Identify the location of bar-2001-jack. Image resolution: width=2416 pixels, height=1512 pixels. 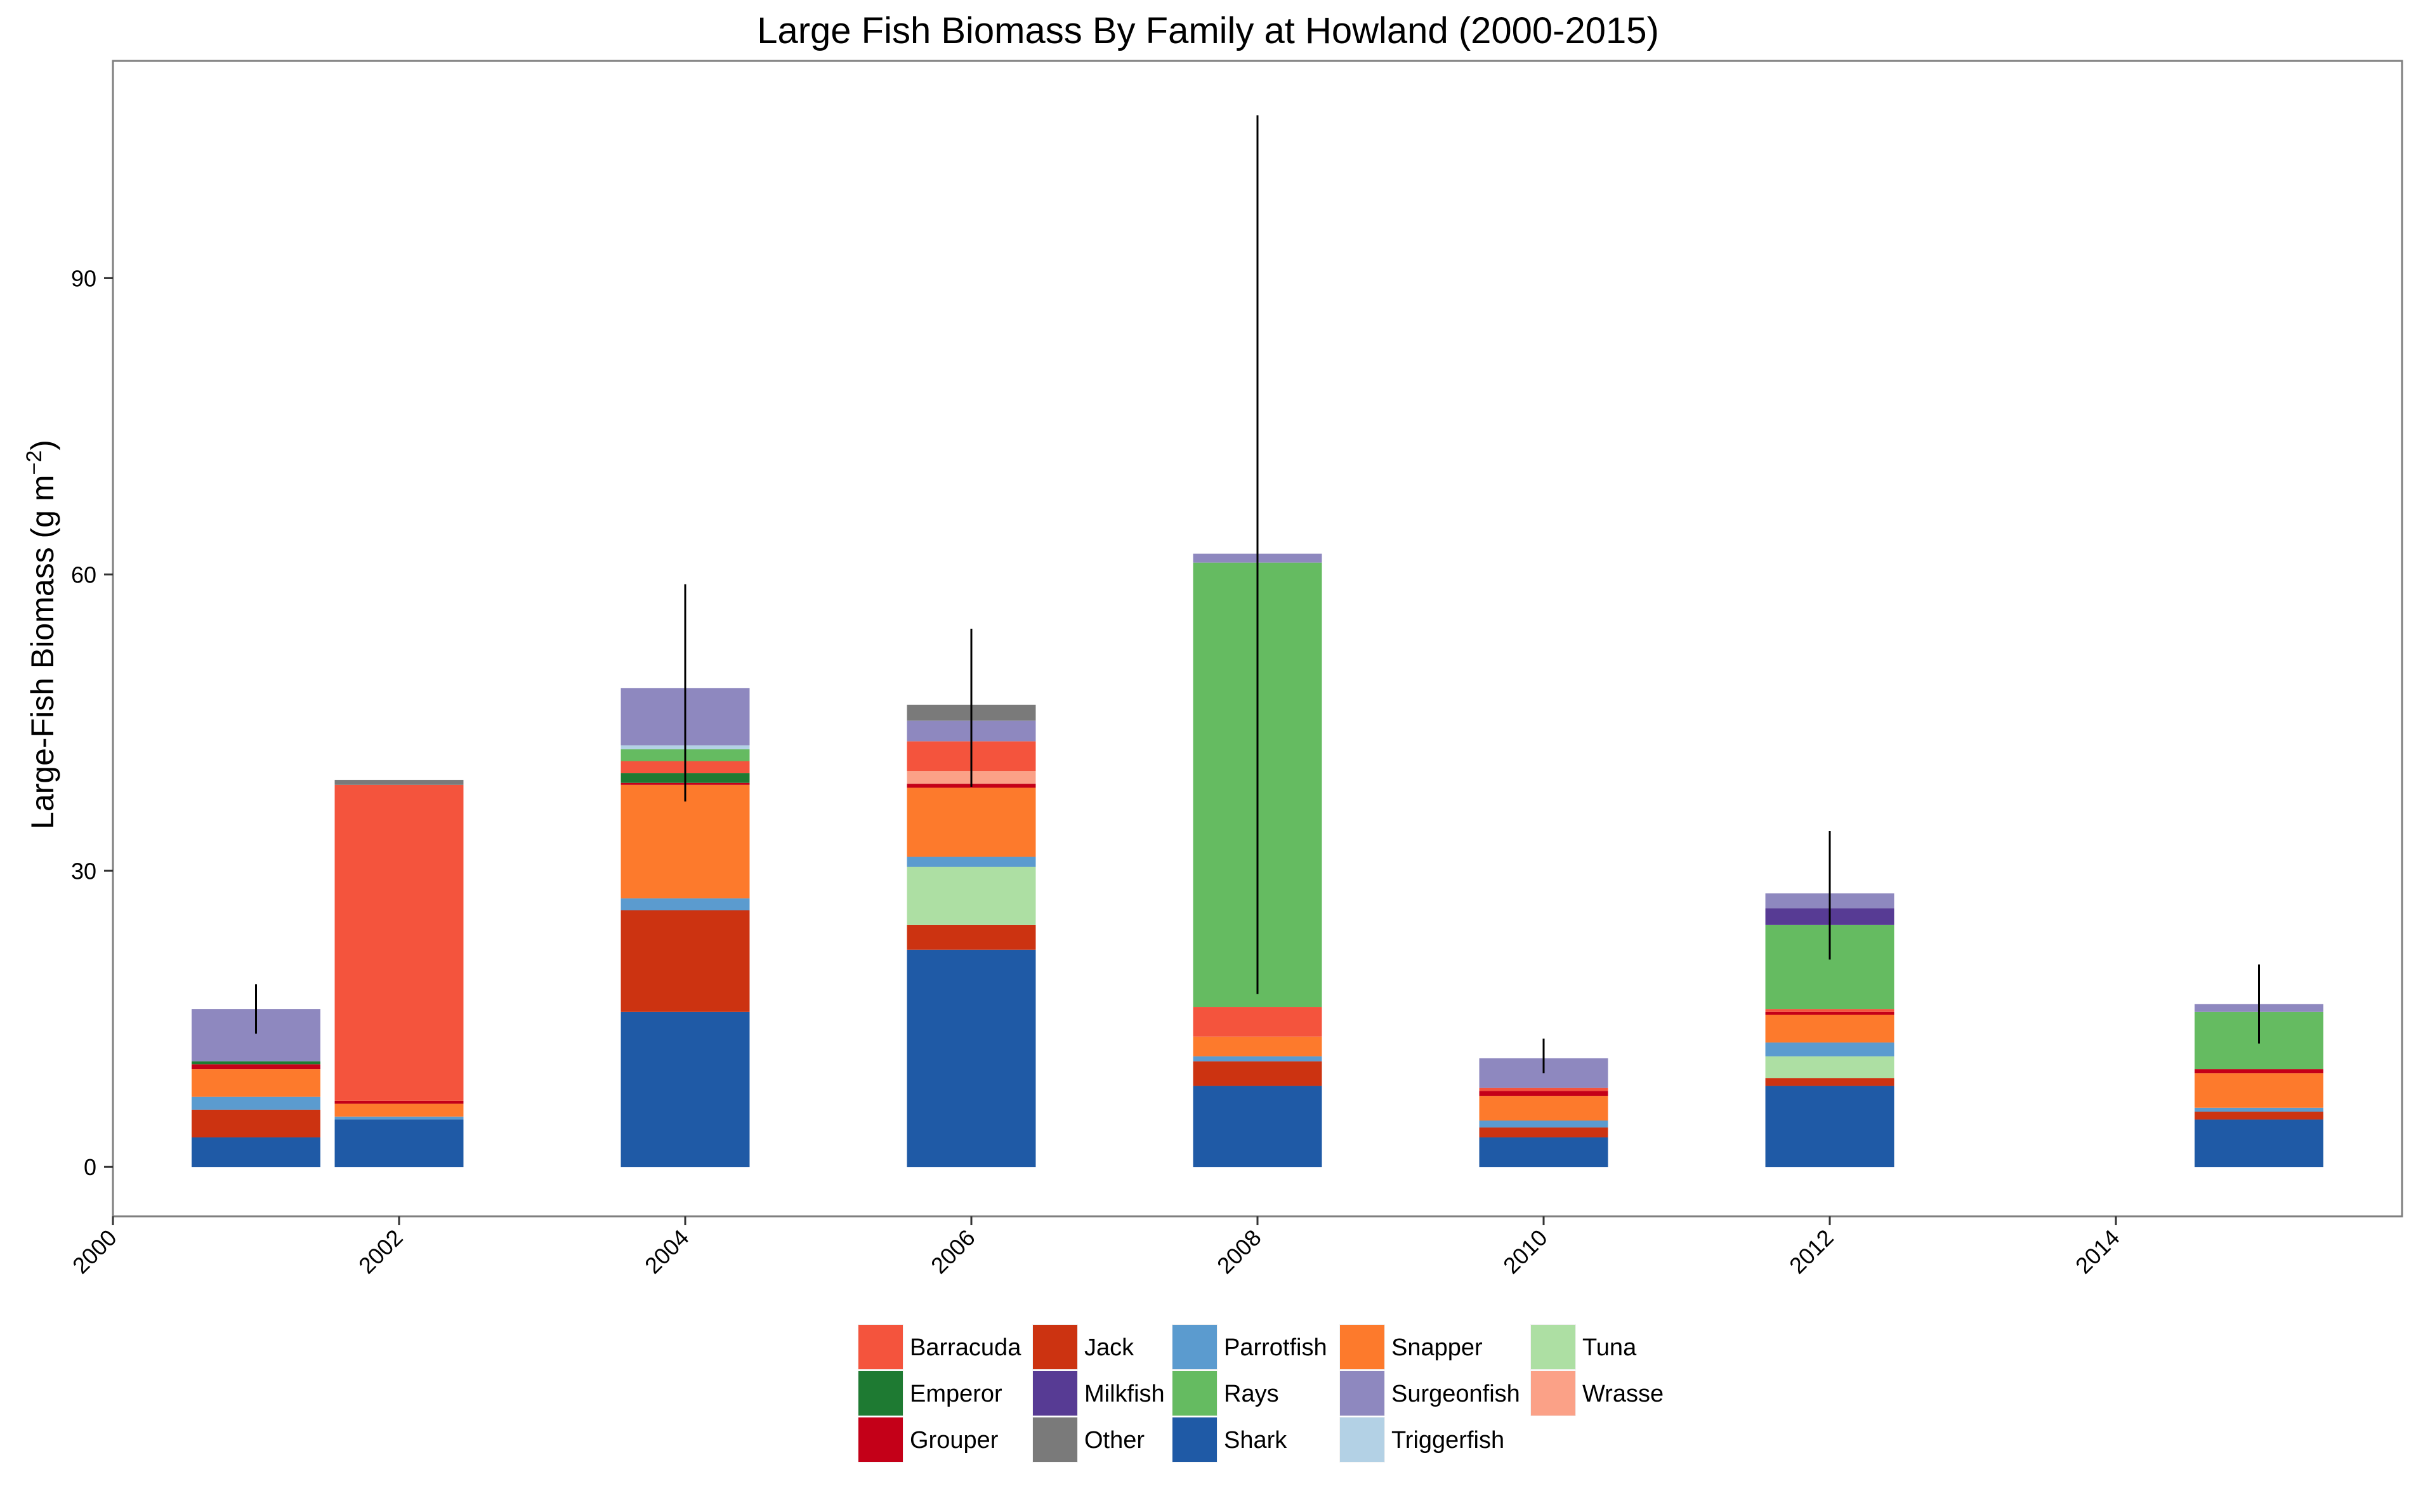
(256, 1123).